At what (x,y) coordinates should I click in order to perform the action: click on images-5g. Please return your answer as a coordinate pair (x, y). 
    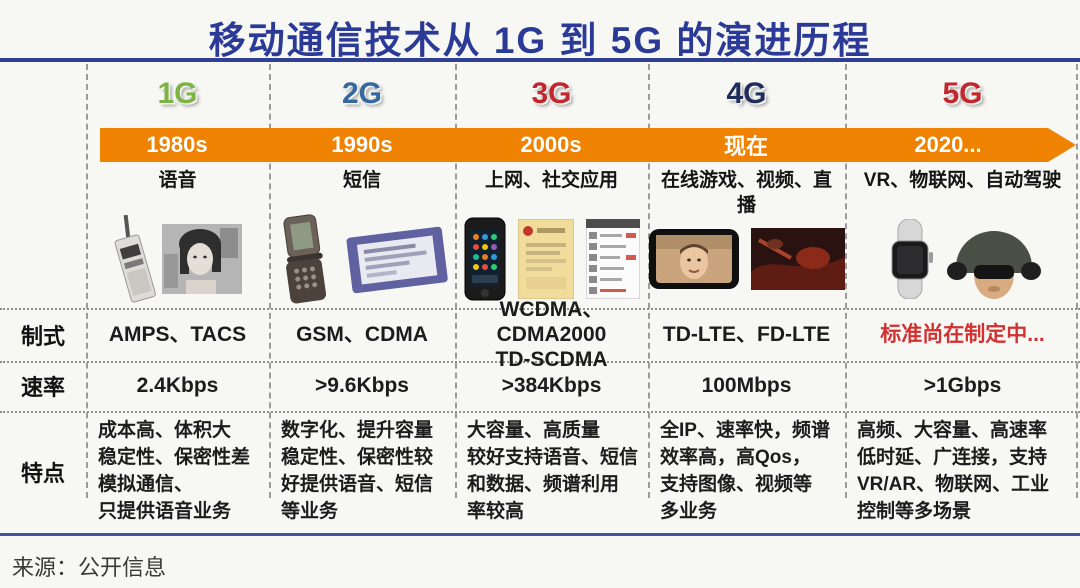
    Looking at the image, I should click on (962, 259).